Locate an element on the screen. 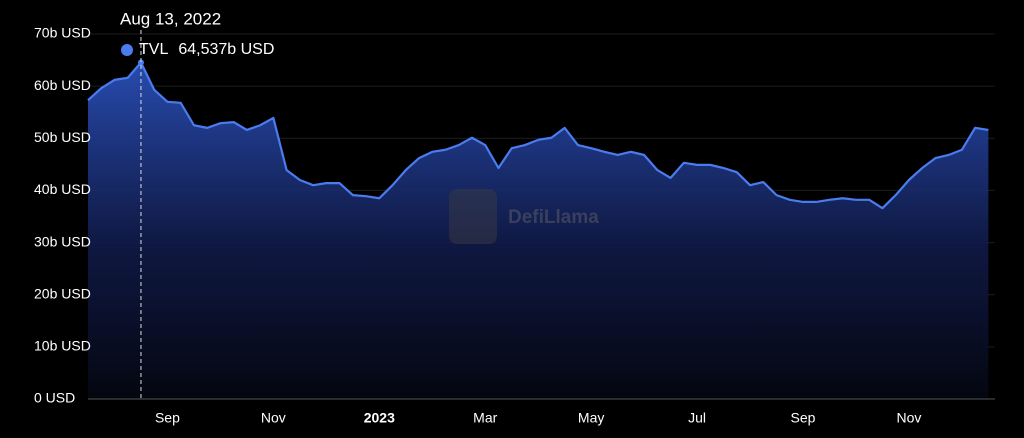 Image resolution: width=1024 pixels, height=438 pixels. y-tick-label: 10b USD is located at coordinates (62, 346).